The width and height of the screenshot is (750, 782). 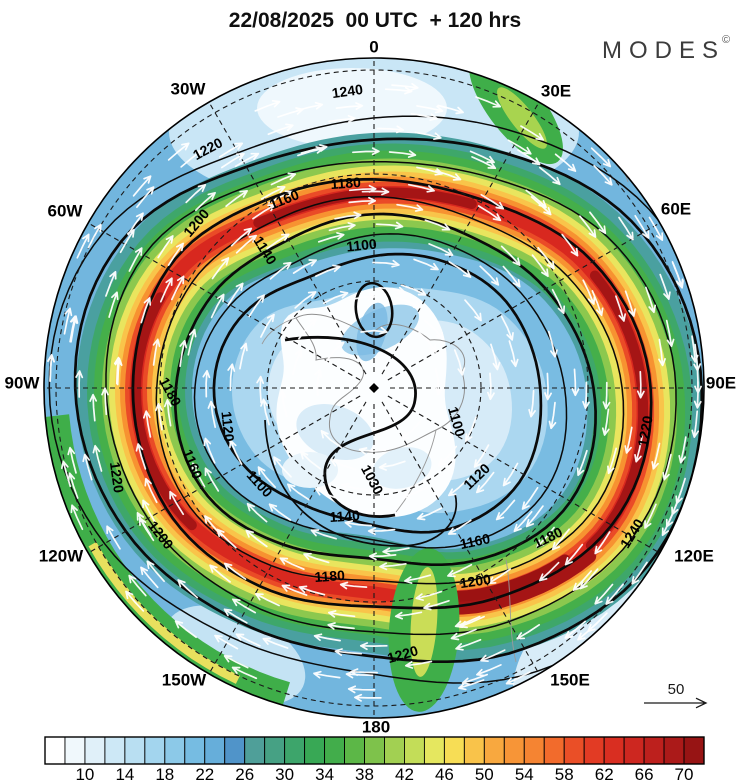 I want to click on colorbar-tick-label: 38, so click(x=364, y=773).